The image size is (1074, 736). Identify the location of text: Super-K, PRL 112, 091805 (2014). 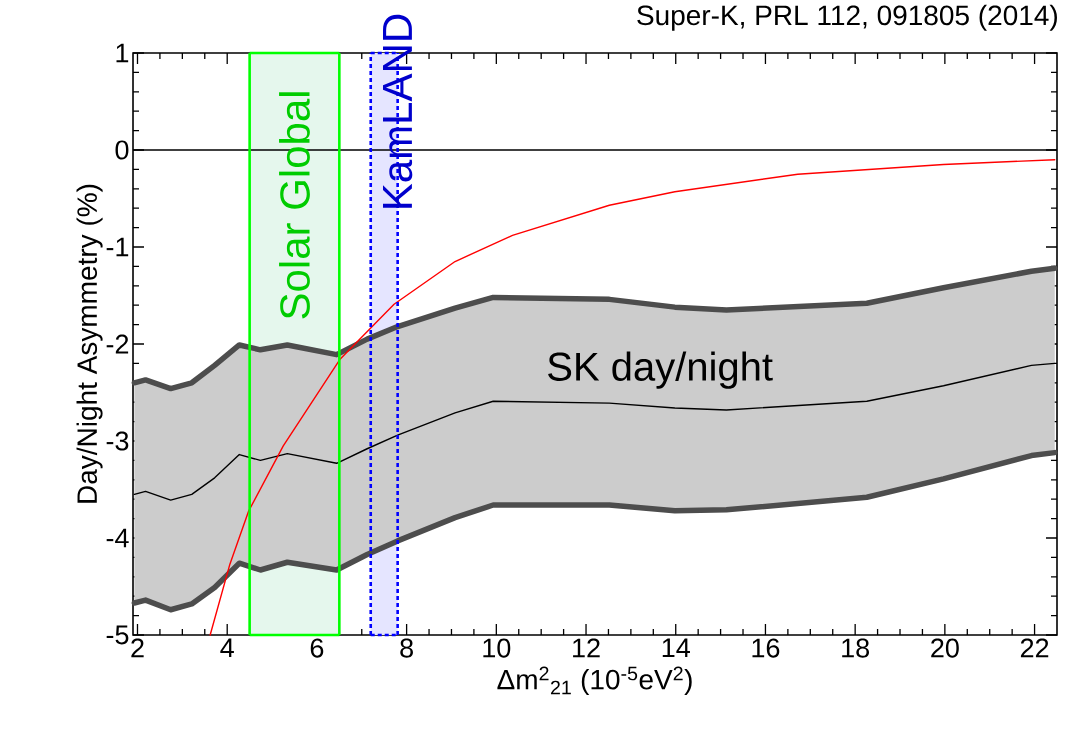
(847, 17).